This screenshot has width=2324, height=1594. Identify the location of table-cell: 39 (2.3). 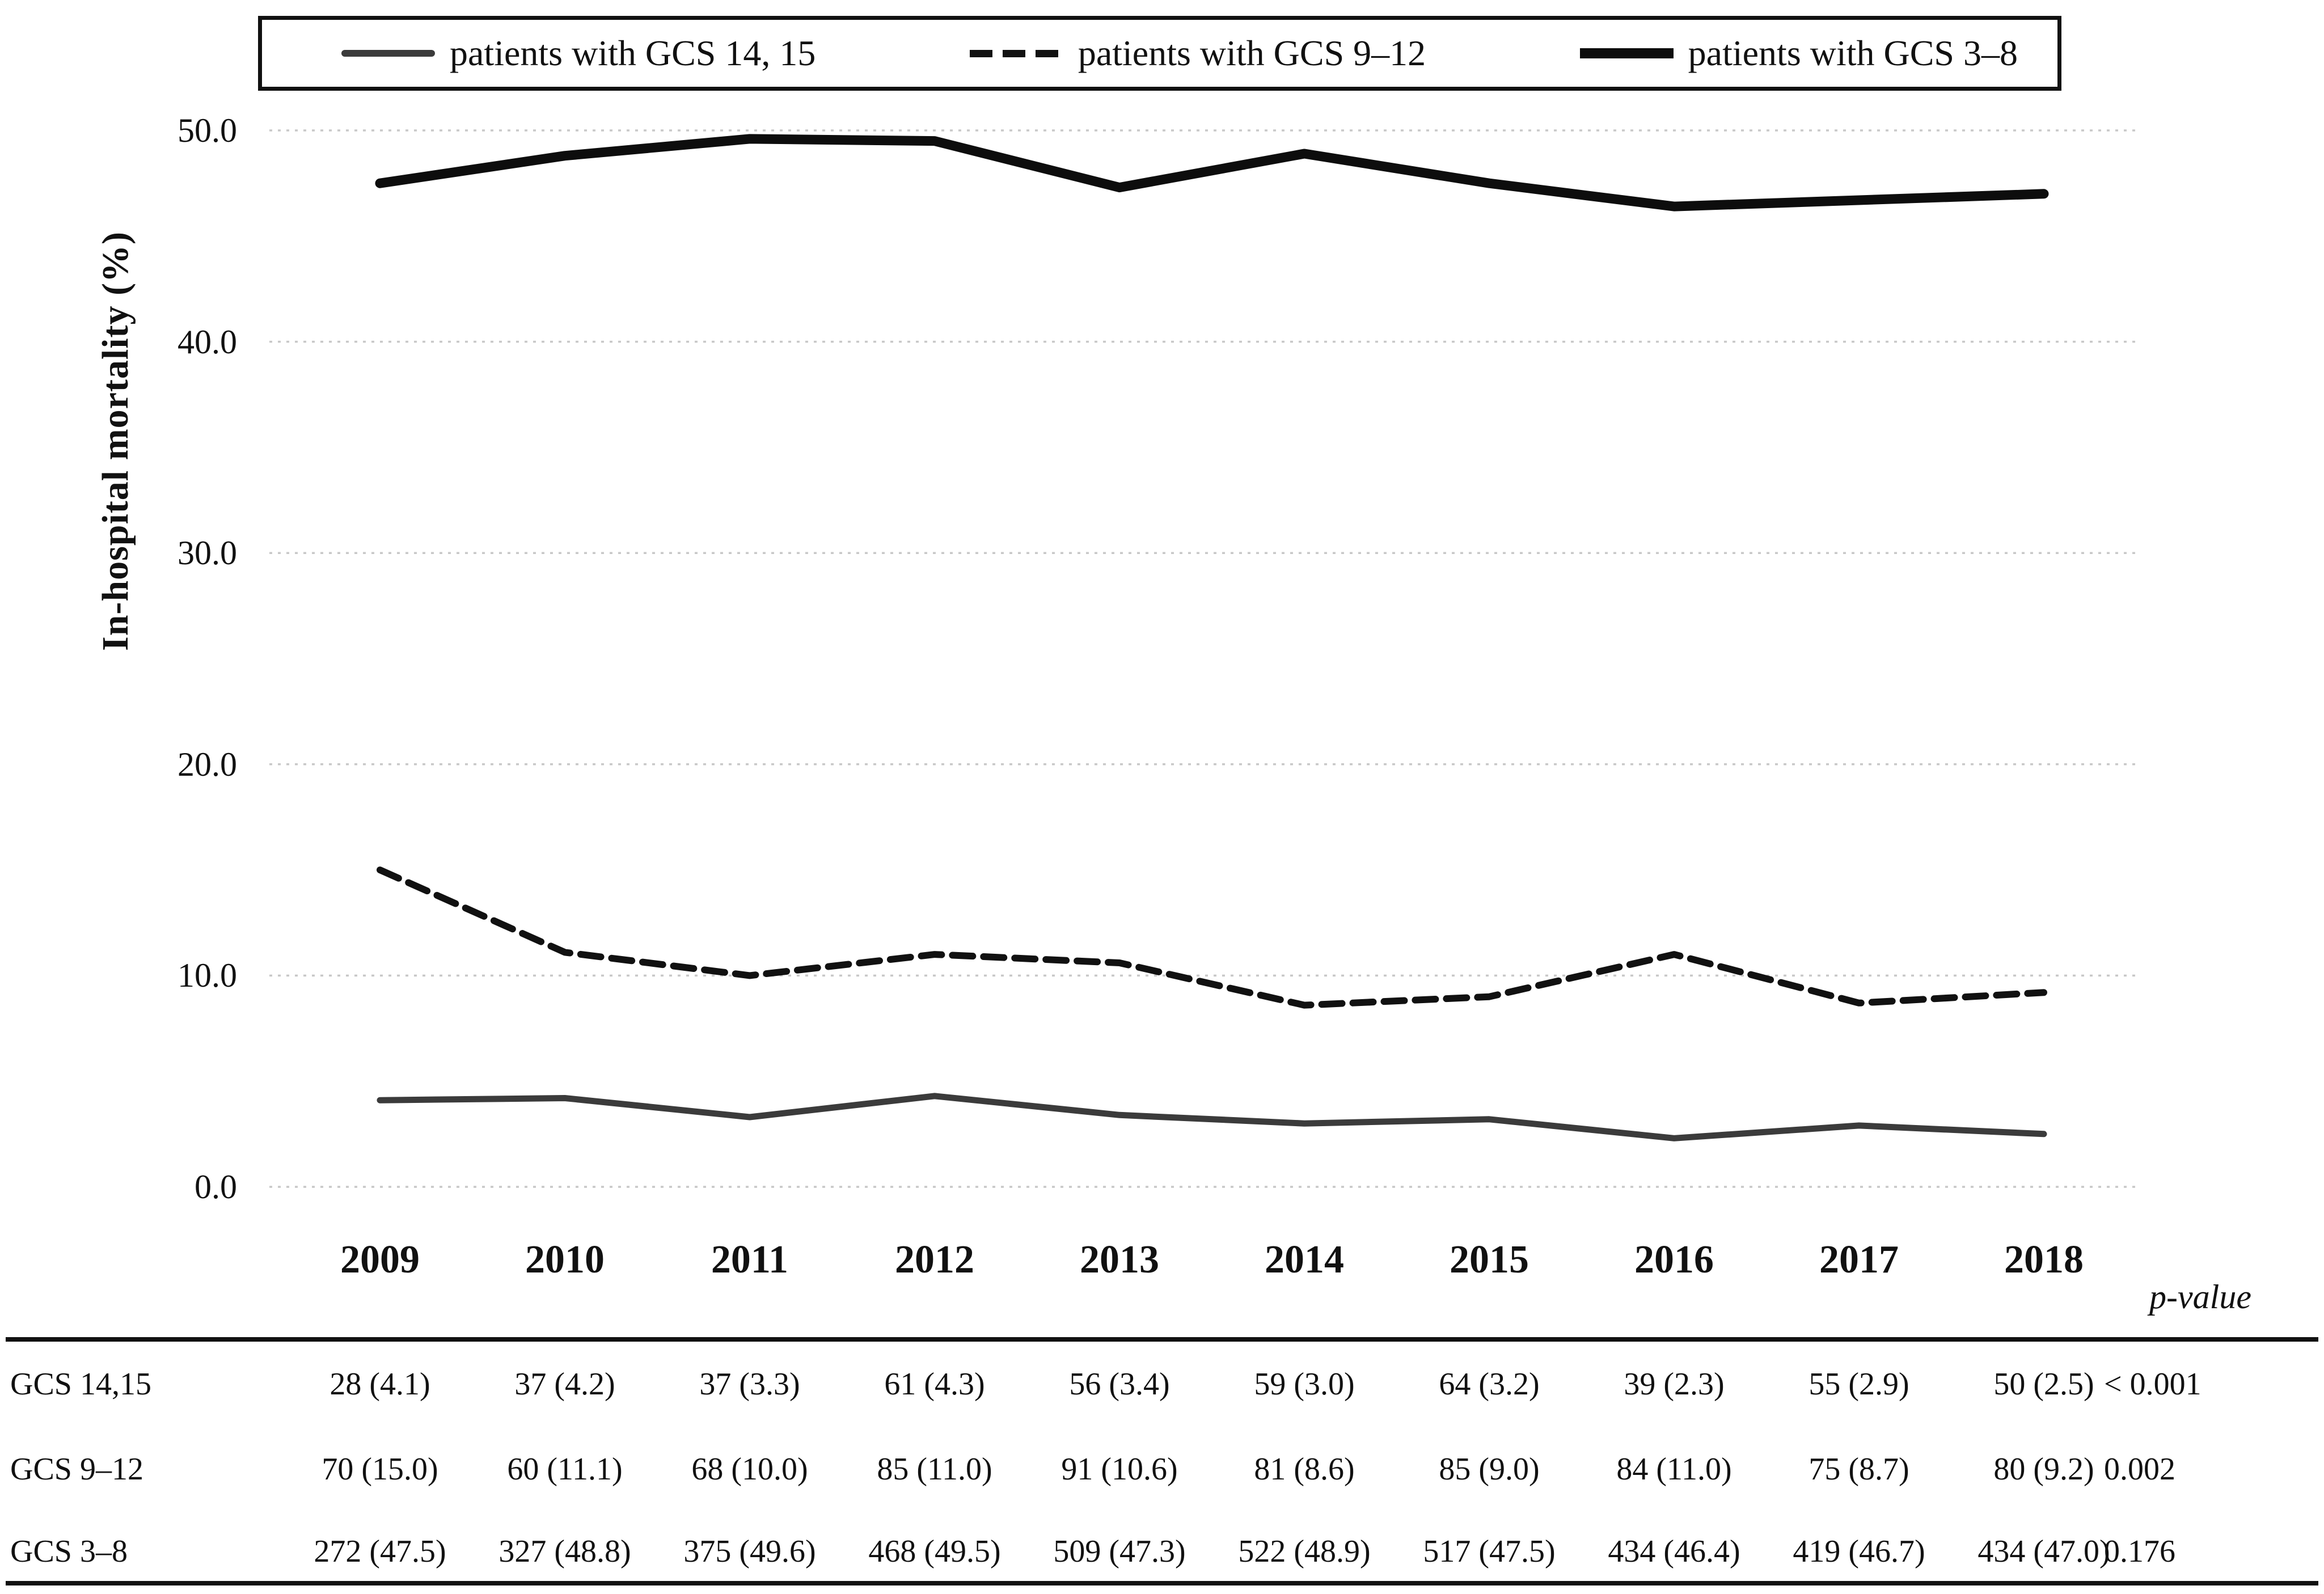
(1674, 1385).